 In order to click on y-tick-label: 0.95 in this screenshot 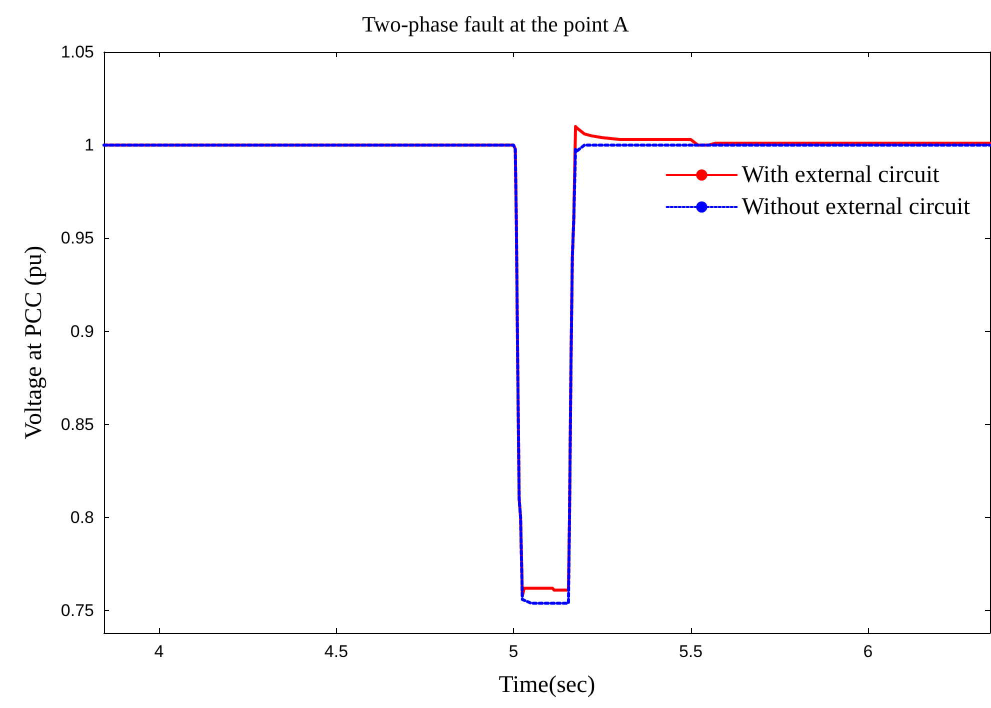, I will do `click(77, 238)`.